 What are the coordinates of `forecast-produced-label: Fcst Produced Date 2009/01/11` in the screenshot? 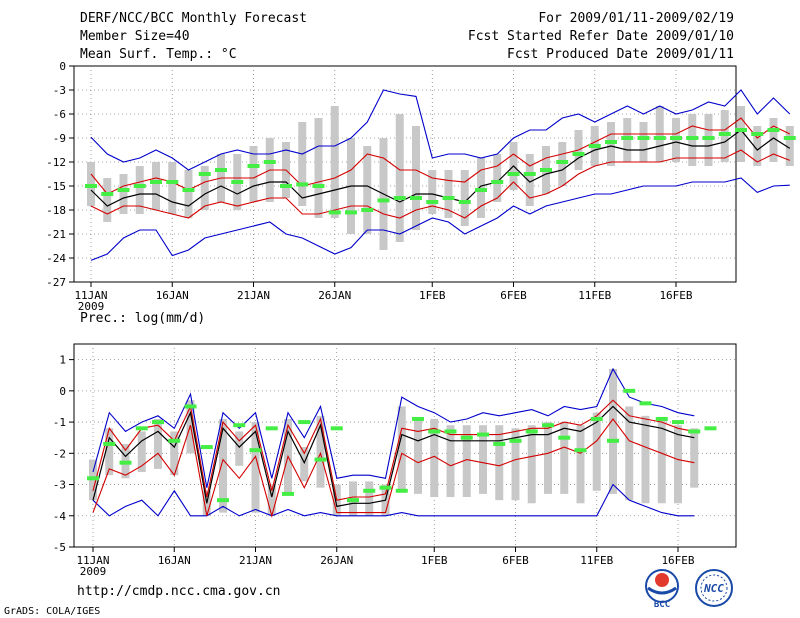 It's located at (620, 54).